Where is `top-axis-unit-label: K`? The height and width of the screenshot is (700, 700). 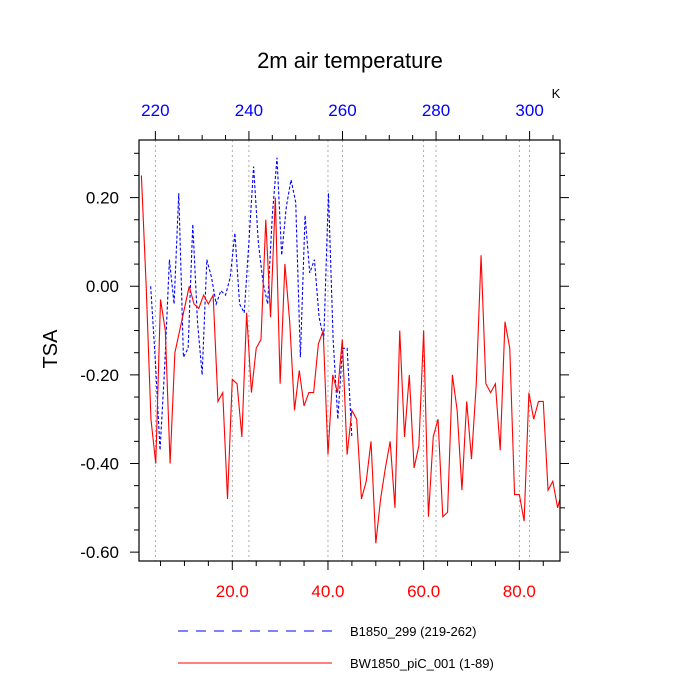 top-axis-unit-label: K is located at coordinates (556, 93).